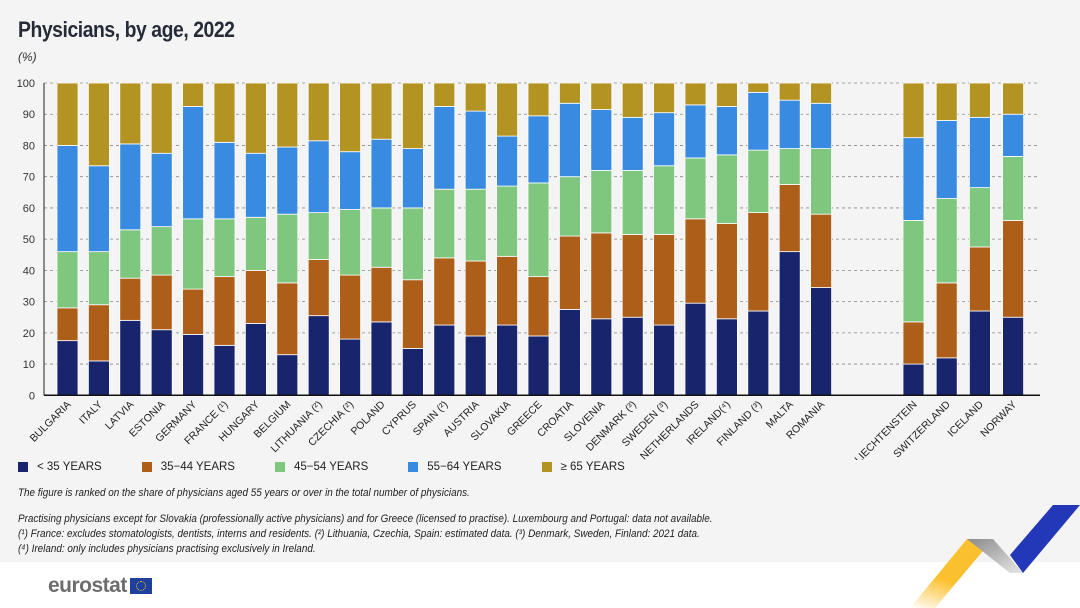 The width and height of the screenshot is (1080, 608). Describe the element at coordinates (29, 178) in the screenshot. I see `y-tick-label: 70` at that location.